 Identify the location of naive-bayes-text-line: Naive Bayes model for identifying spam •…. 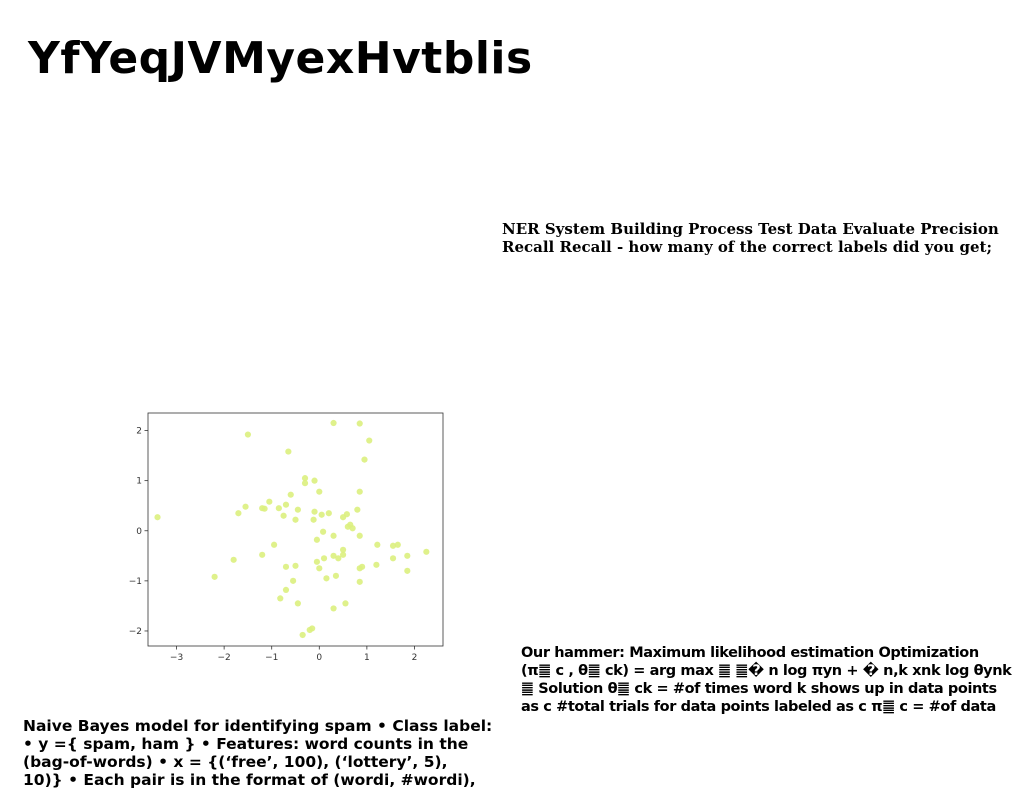
(258, 726).